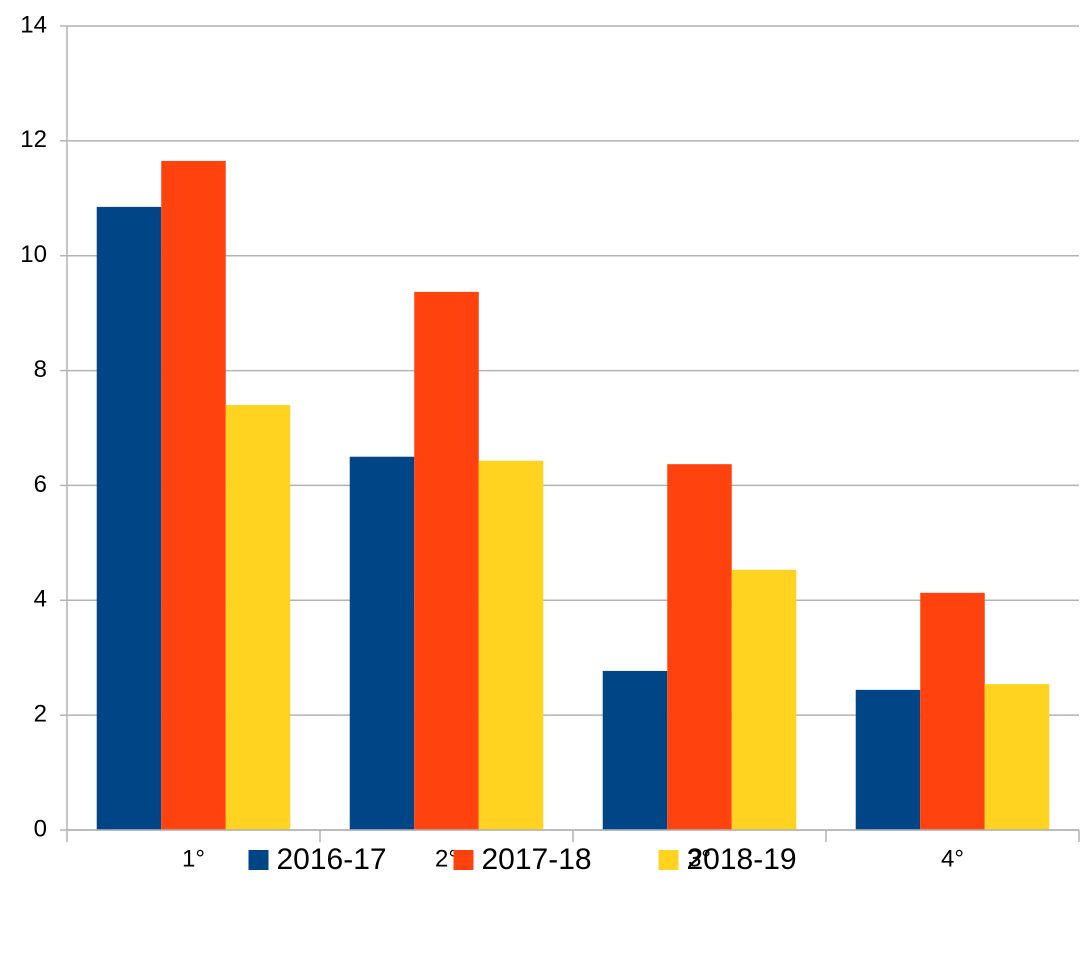 The width and height of the screenshot is (1089, 962). What do you see at coordinates (952, 858) in the screenshot?
I see `x-tick-label: 4°` at bounding box center [952, 858].